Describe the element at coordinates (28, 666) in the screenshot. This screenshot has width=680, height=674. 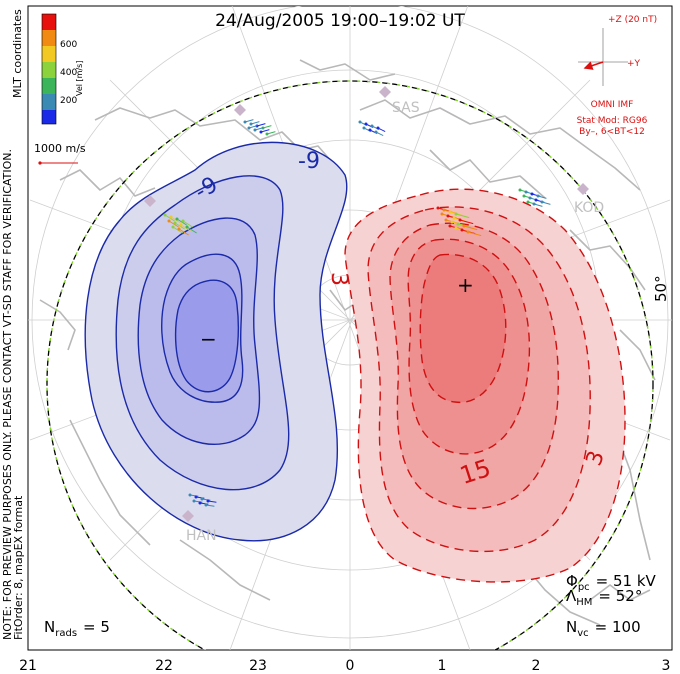
I see `mlt-tick: 21` at that location.